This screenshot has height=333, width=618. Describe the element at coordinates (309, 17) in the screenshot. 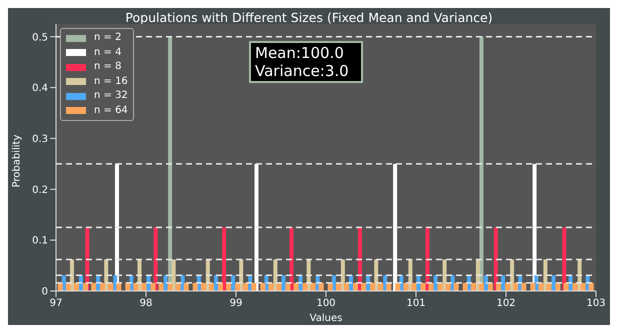

I see `chart-title: Populations with Different Sizes (Fixed Mean and Variance)` at that location.